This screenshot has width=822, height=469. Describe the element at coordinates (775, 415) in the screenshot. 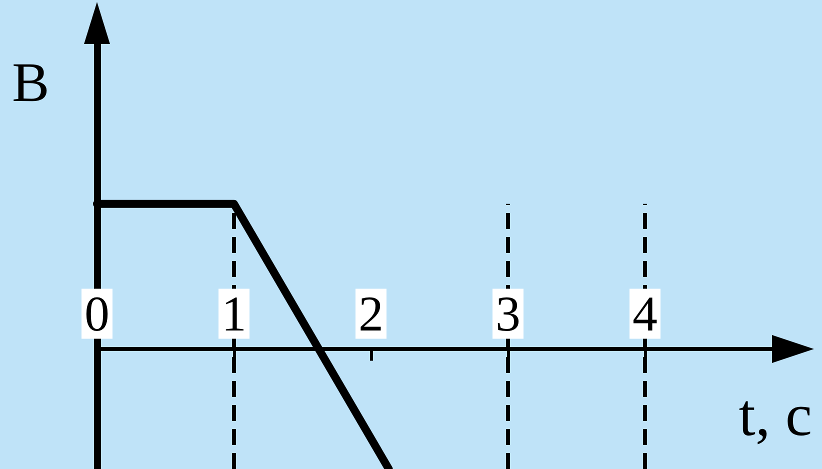

I see `x-axis-title: t, c` at that location.